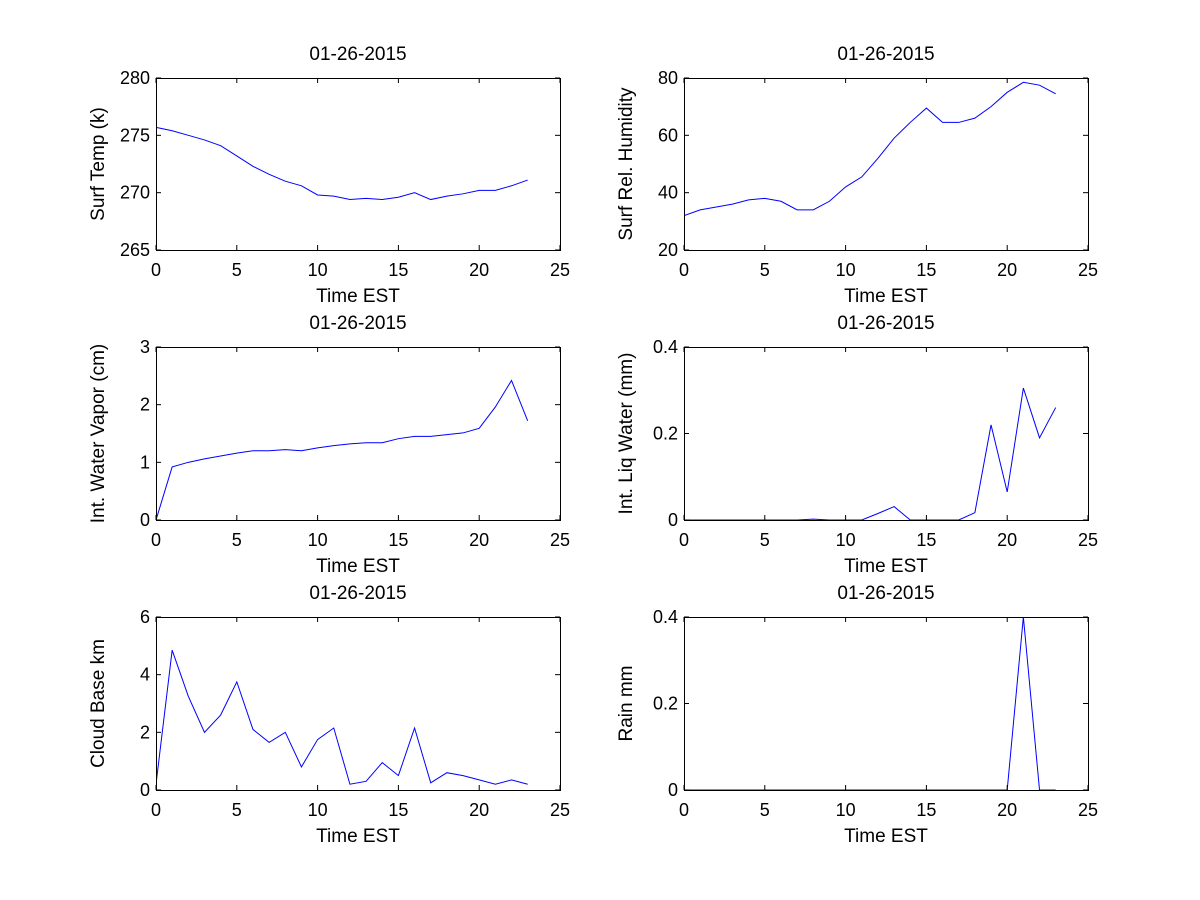 Image resolution: width=1200 pixels, height=900 pixels. What do you see at coordinates (626, 703) in the screenshot?
I see `y-axis-label: Rain mm` at bounding box center [626, 703].